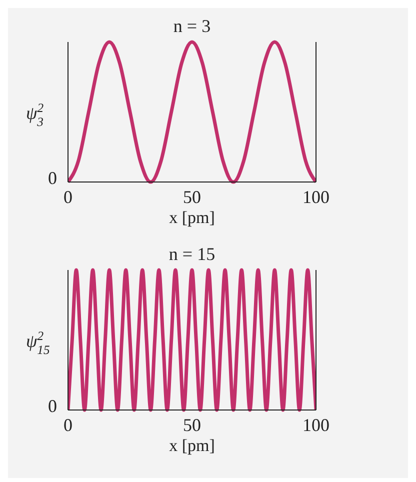  I want to click on chart-title: n = 15, so click(192, 254).